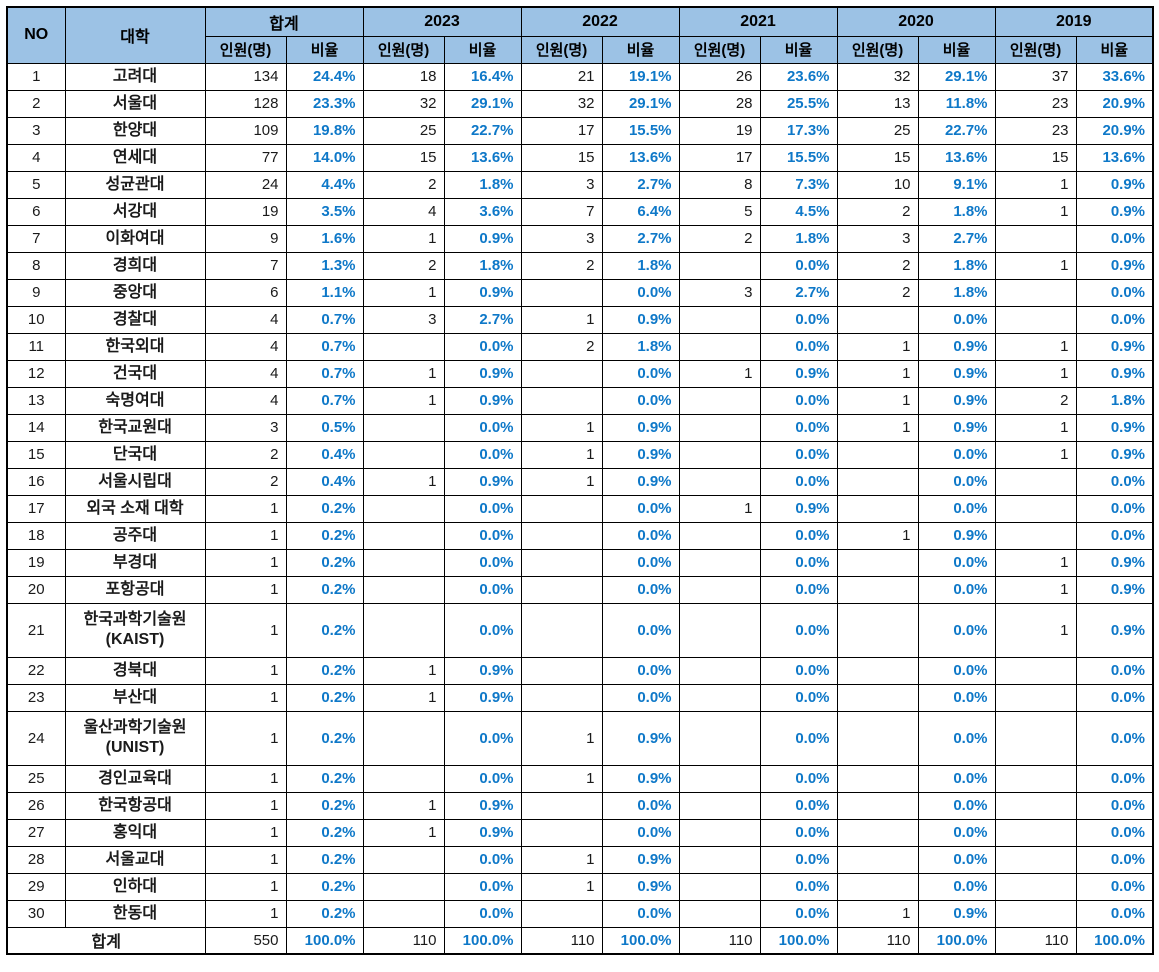 This screenshot has width=1159, height=972. What do you see at coordinates (36, 589) in the screenshot?
I see `row-number: 20` at bounding box center [36, 589].